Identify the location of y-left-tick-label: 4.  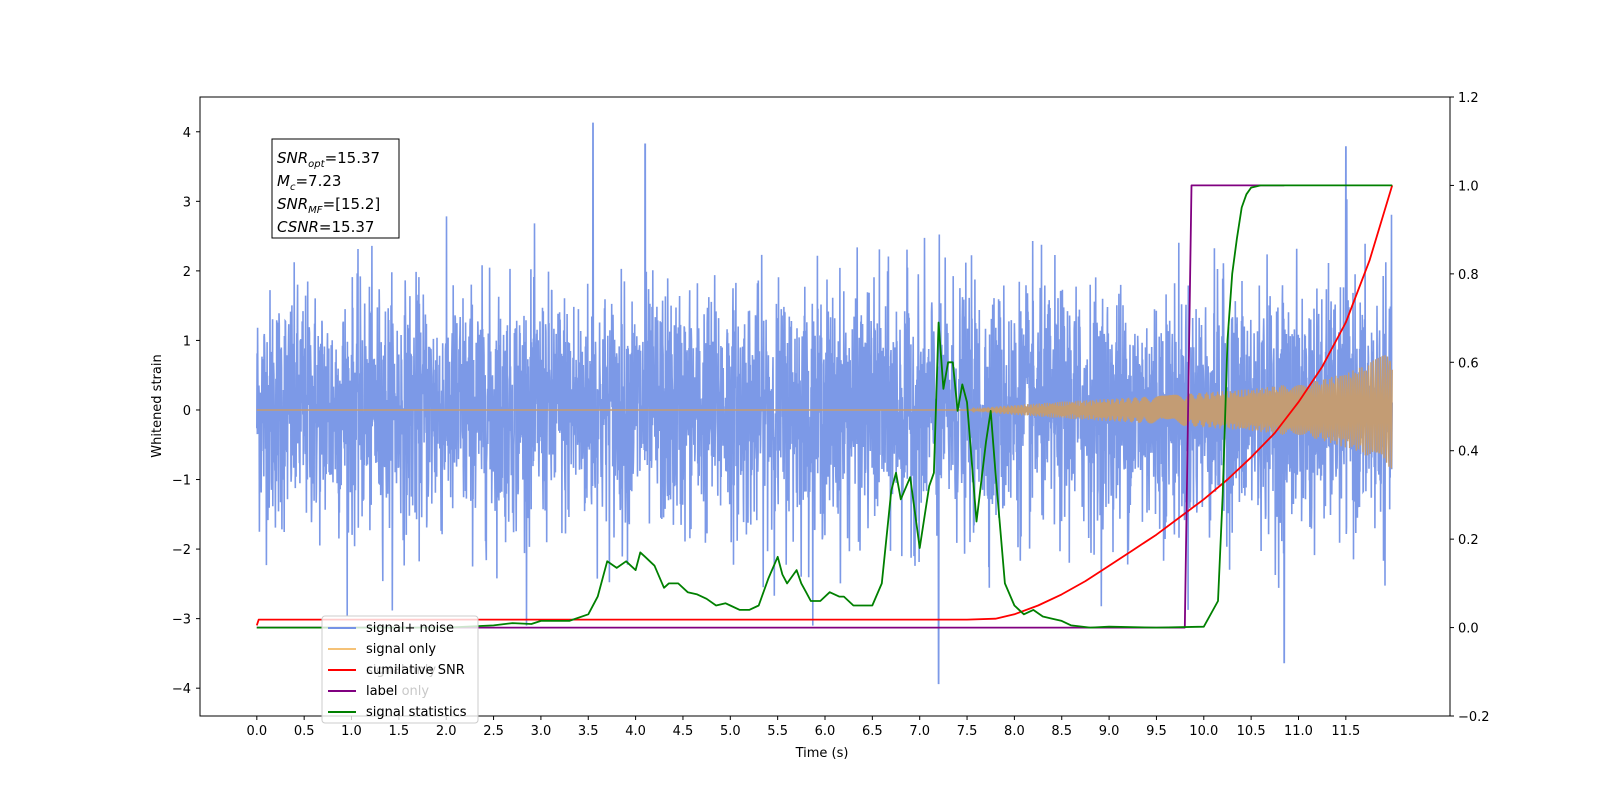
(187, 133).